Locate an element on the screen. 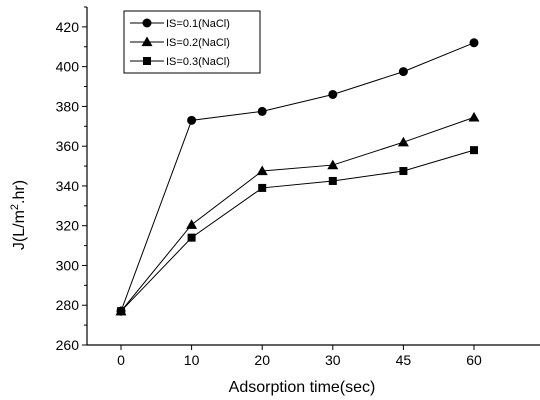 The width and height of the screenshot is (540, 400). y-axis-title: J(L/m2.hr) is located at coordinates (18, 215).